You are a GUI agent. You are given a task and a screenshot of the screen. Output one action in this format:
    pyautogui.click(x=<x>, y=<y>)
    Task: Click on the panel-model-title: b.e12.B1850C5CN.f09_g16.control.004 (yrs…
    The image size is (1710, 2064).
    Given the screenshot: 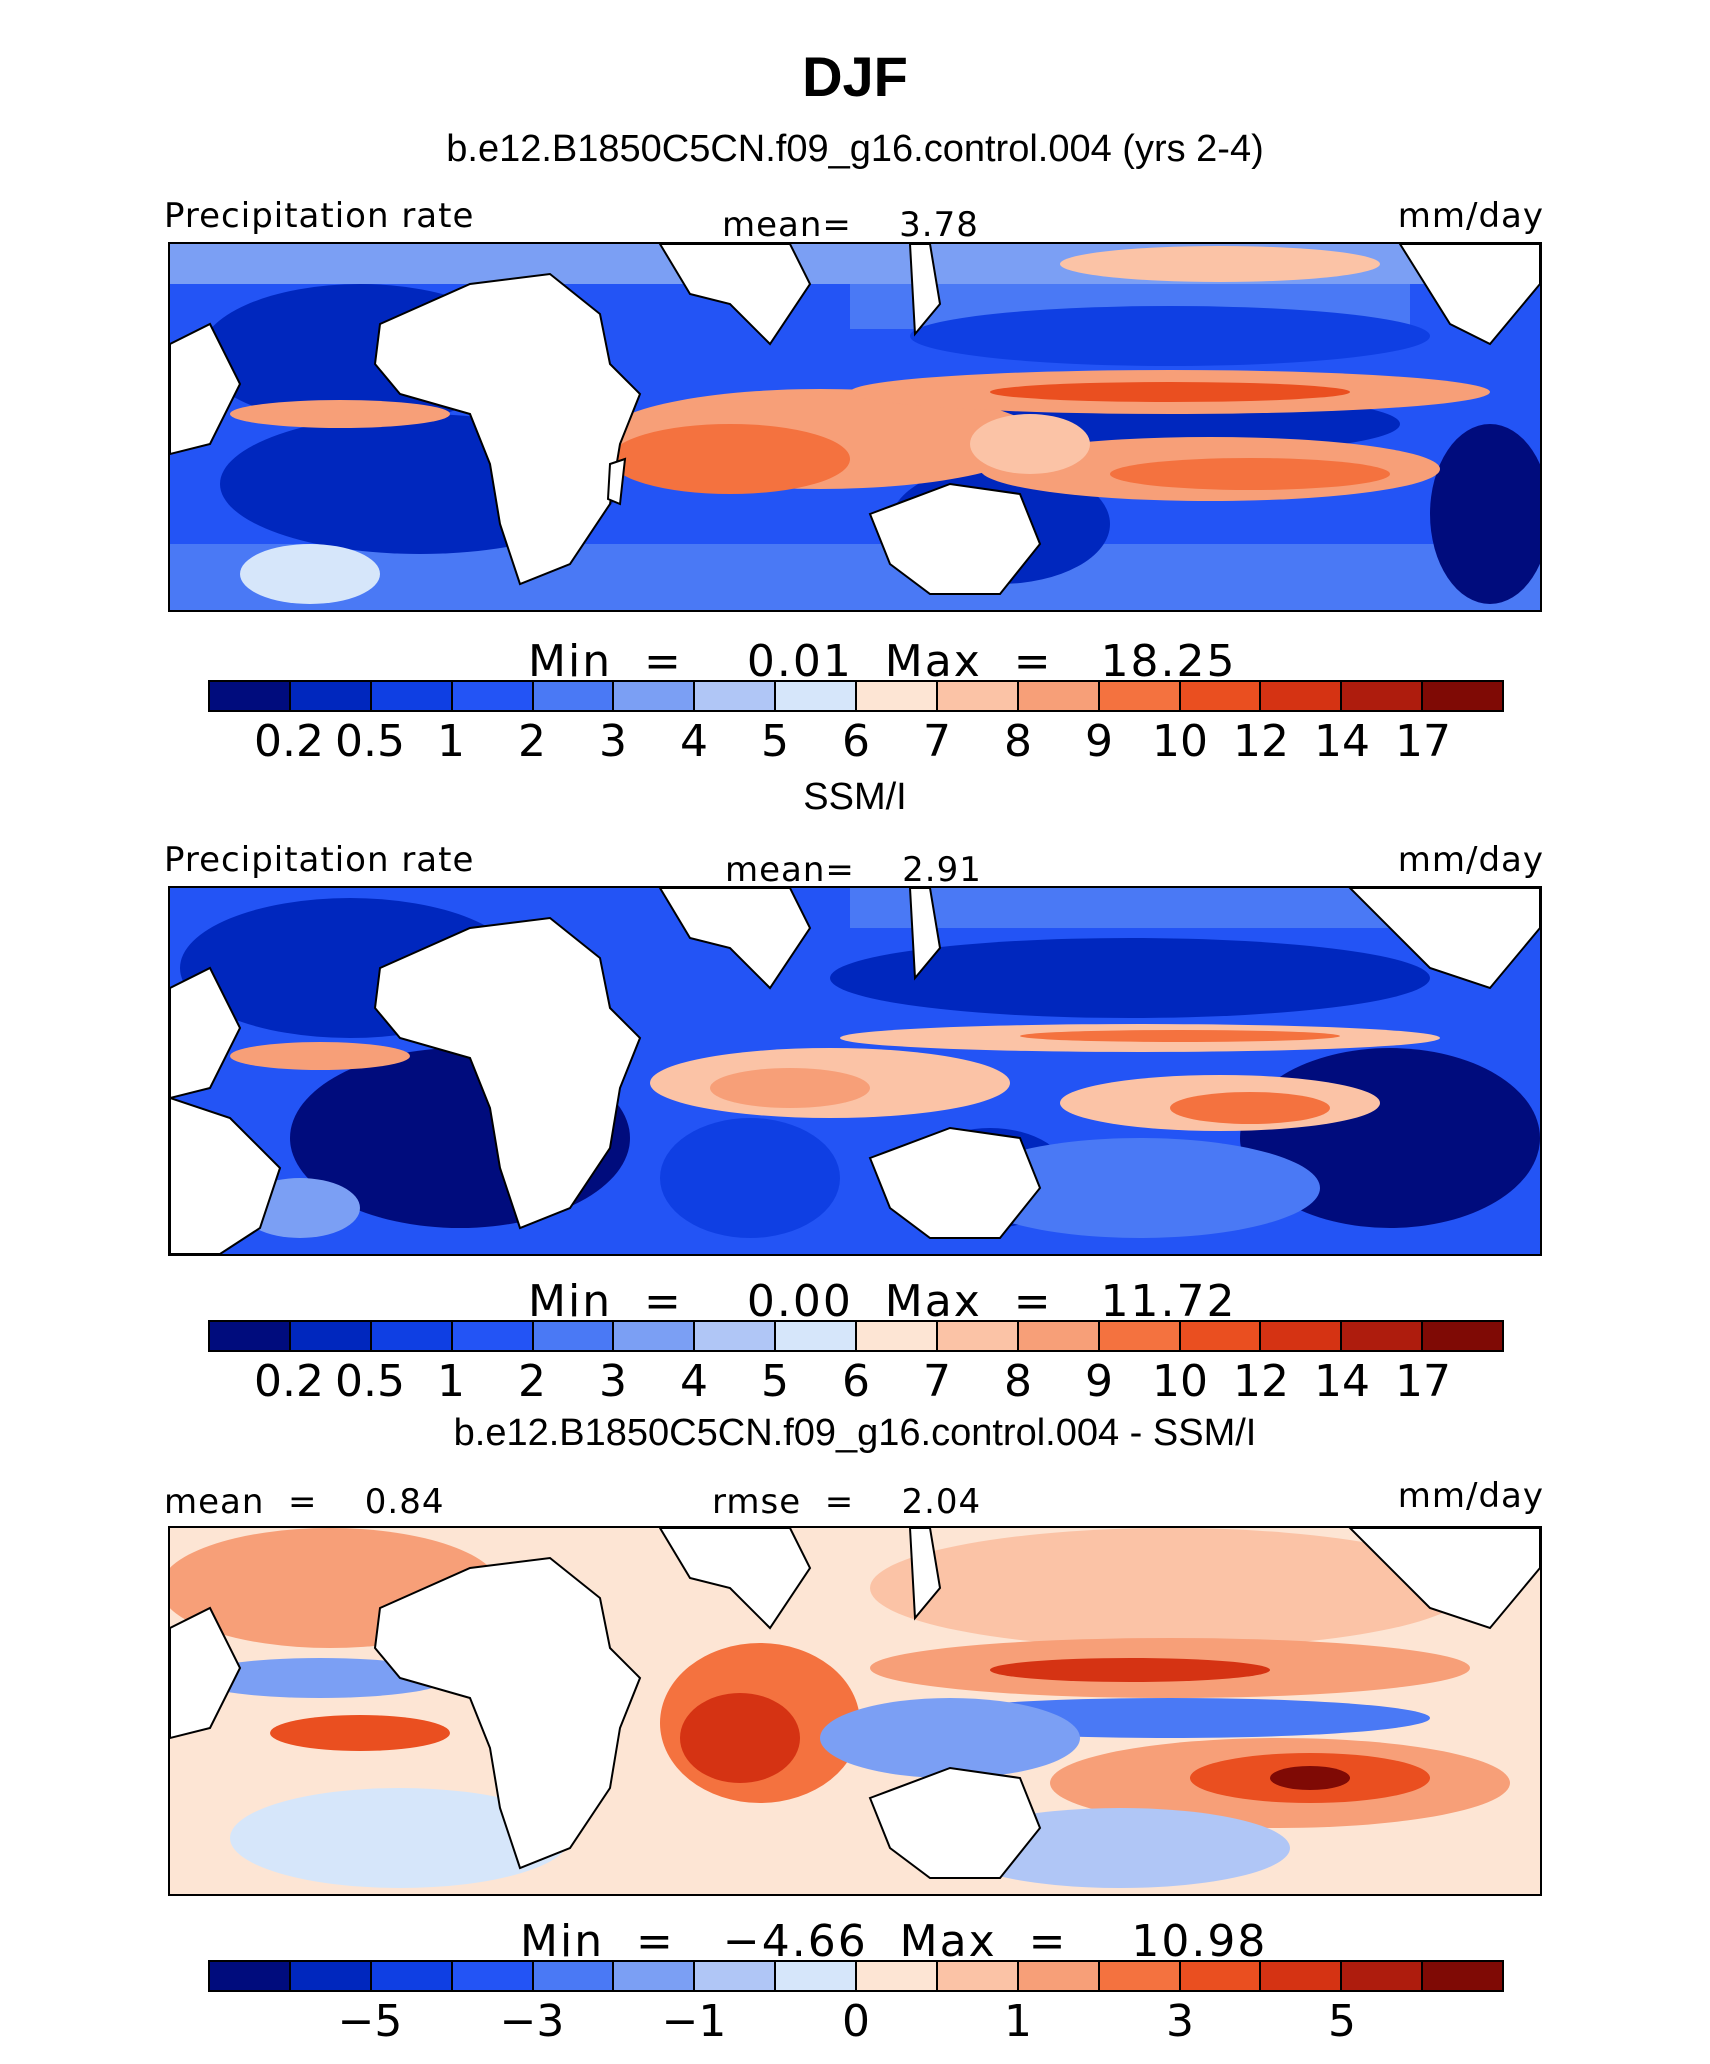 What is the action you would take?
    pyautogui.click(x=855, y=149)
    